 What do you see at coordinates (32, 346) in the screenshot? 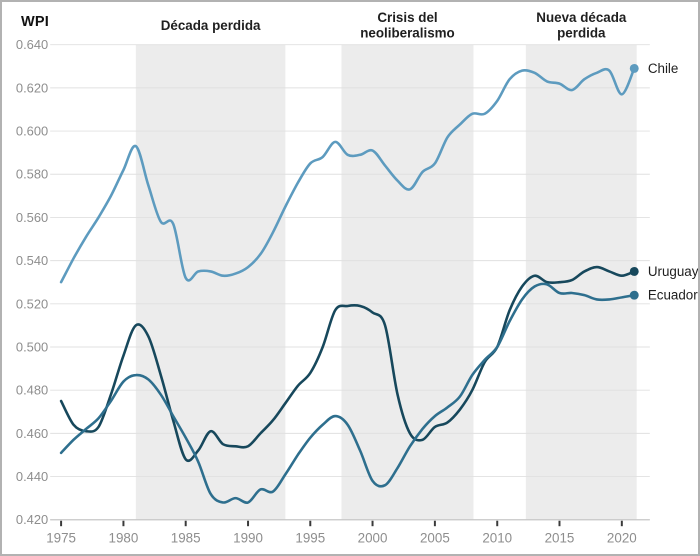
I see `y-tick-label-0.500: 0.500` at bounding box center [32, 346].